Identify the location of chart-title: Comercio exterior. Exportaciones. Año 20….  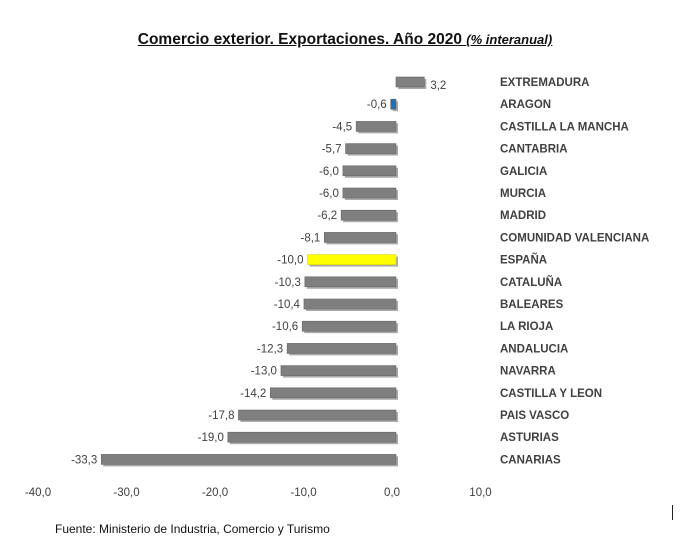
(345, 39).